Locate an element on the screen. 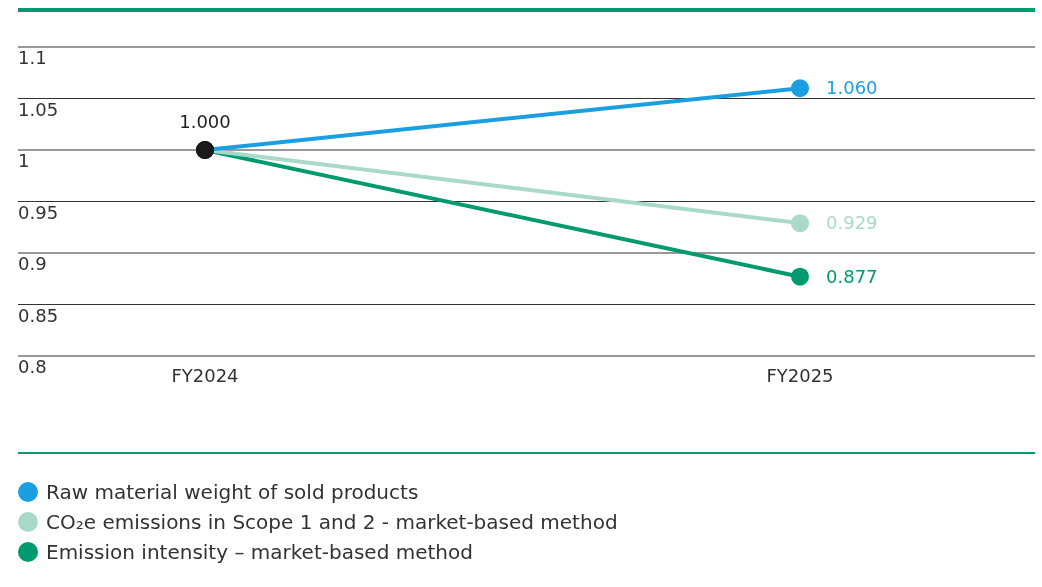  legend-label: CO₂e emissions in Scope 1 and 2 - market-based method is located at coordinates (332, 522).